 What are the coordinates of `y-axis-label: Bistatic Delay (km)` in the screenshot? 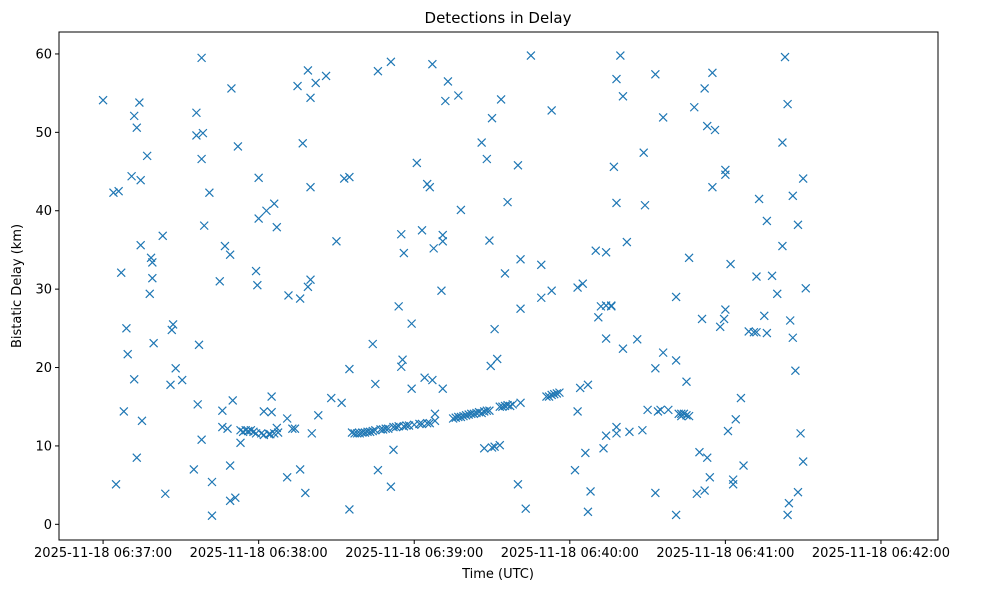 It's located at (17, 286).